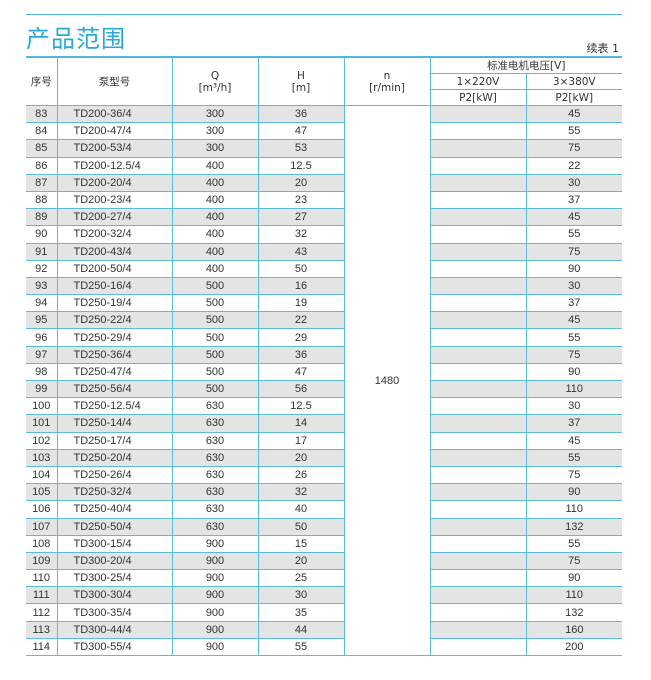  I want to click on cell-model: TD200-12.5/4, so click(114, 166).